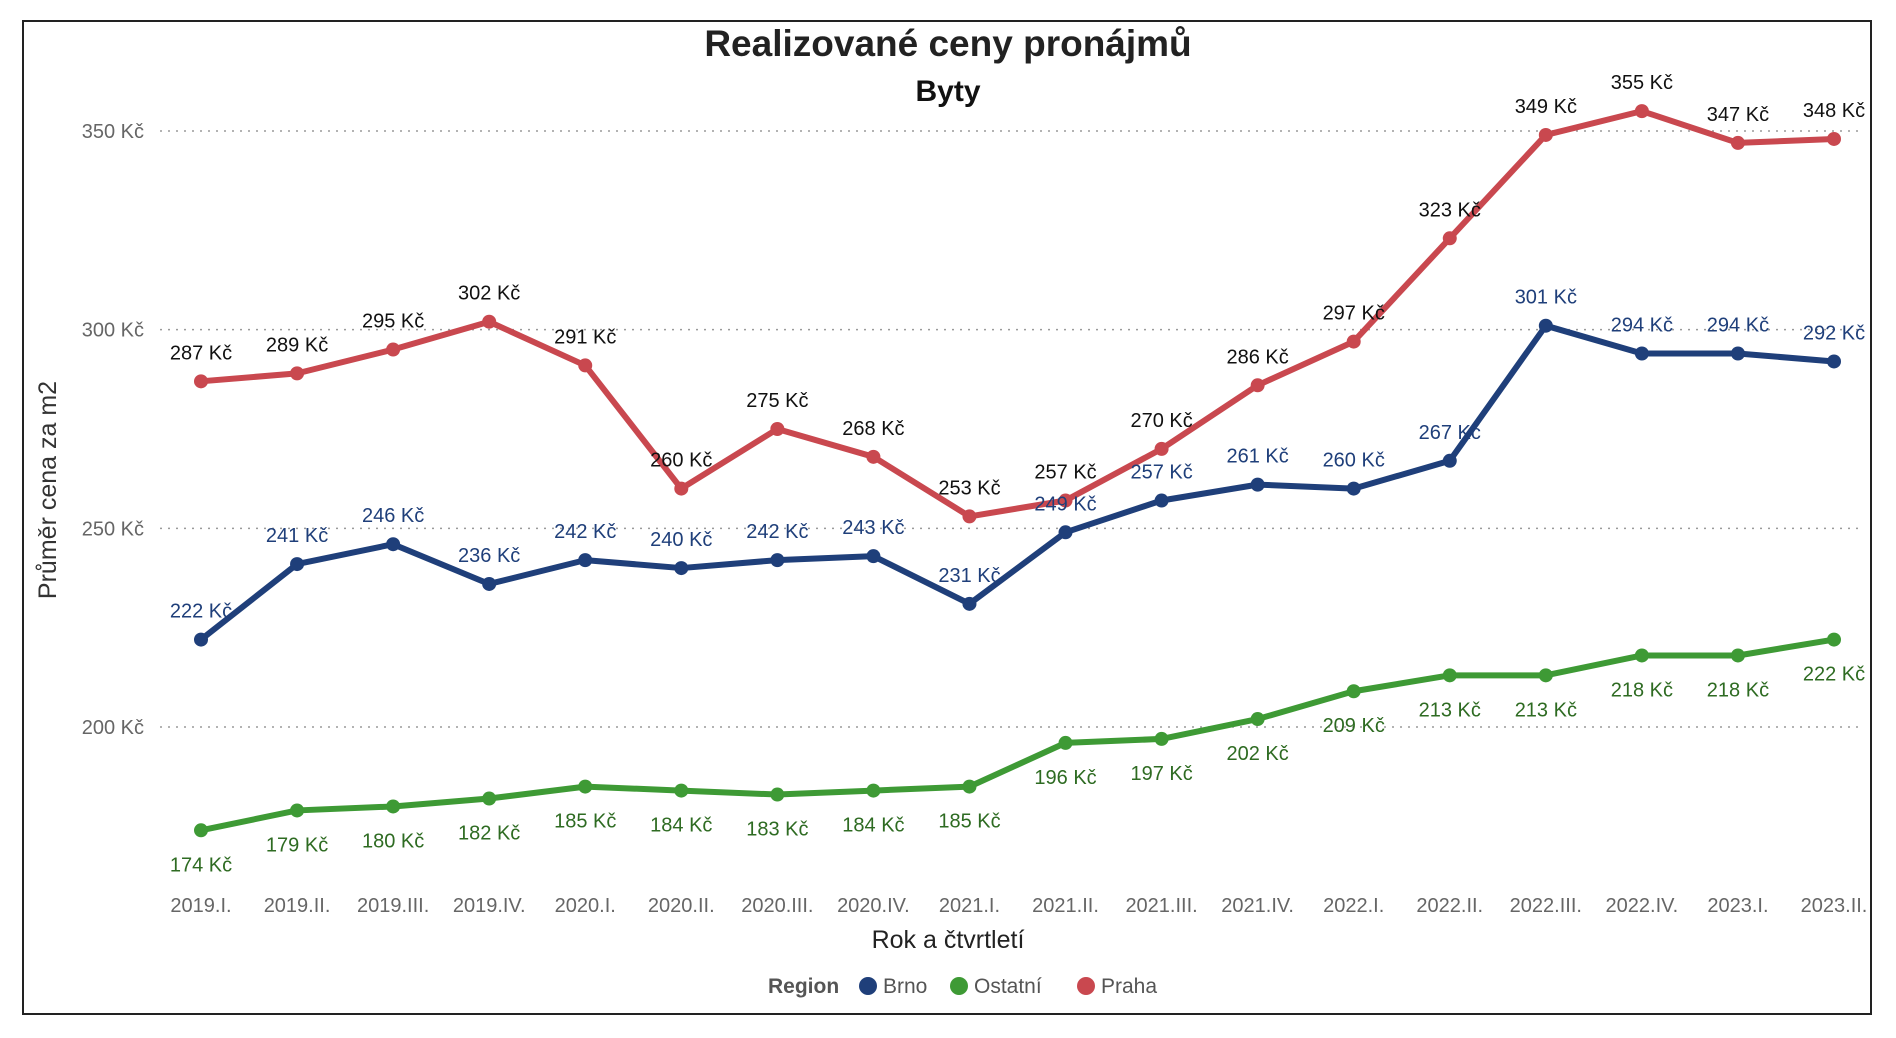 This screenshot has width=1896, height=1038. I want to click on data-label-brno: 222 Kč, so click(201, 612).